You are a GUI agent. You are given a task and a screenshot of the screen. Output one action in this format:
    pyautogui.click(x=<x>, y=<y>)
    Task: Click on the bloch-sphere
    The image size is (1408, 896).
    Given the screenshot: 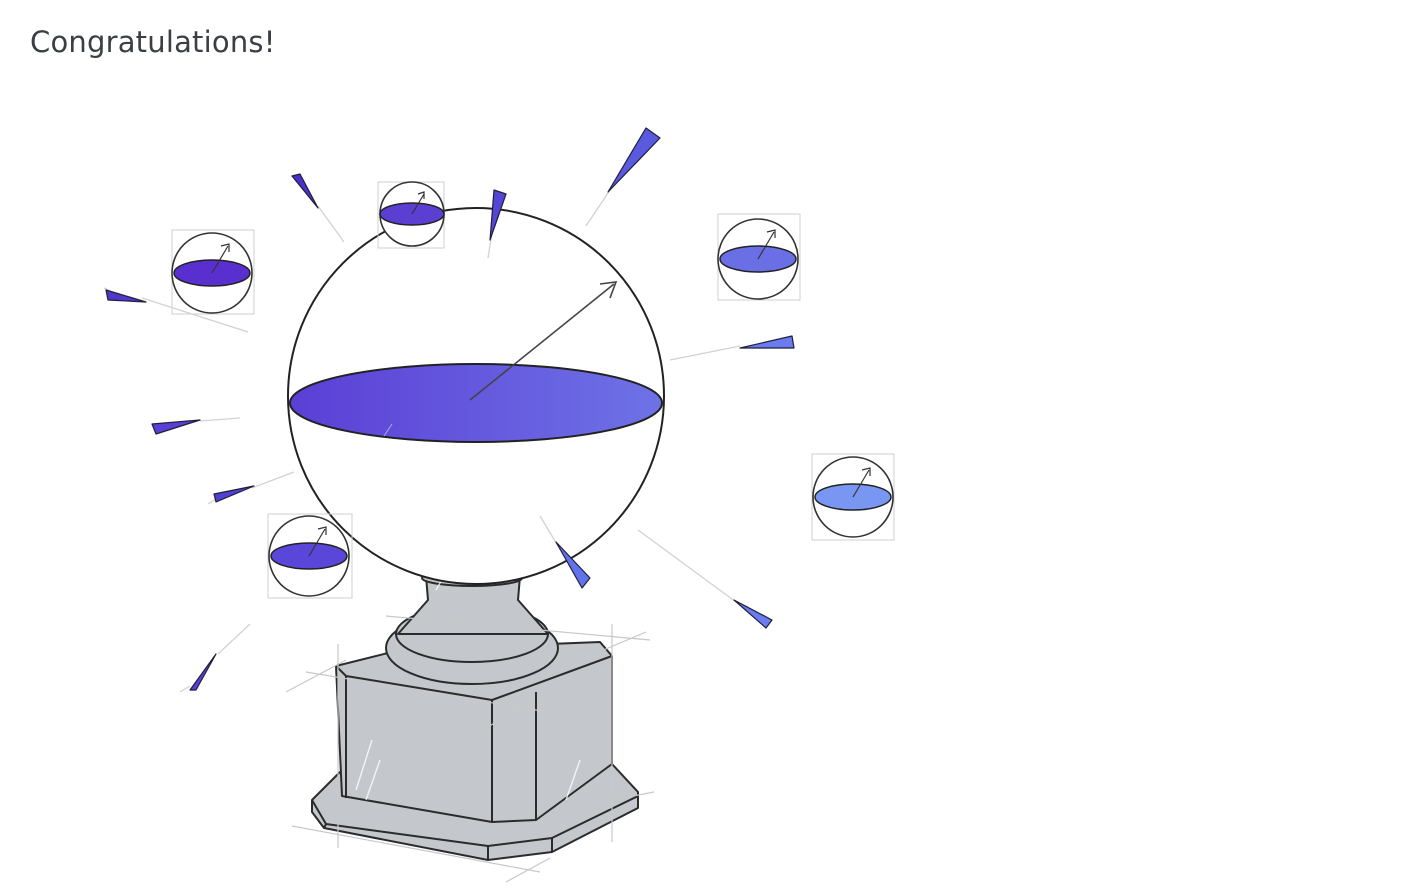 What is the action you would take?
    pyautogui.click(x=476, y=396)
    